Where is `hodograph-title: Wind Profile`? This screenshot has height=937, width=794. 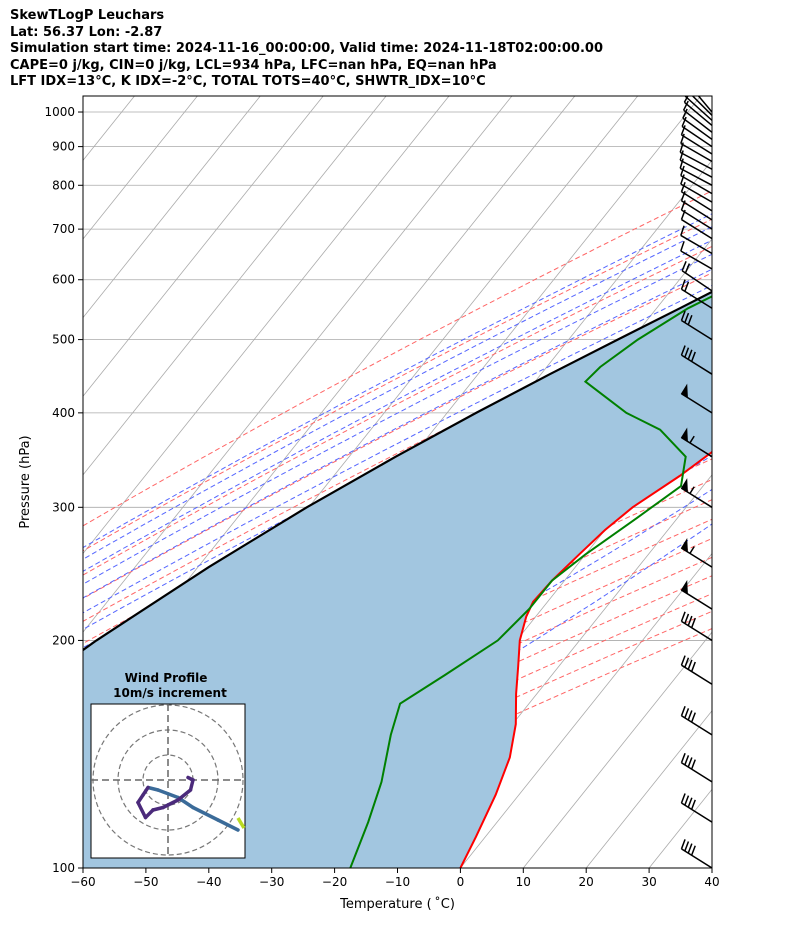
hodograph-title: Wind Profile is located at coordinates (166, 678).